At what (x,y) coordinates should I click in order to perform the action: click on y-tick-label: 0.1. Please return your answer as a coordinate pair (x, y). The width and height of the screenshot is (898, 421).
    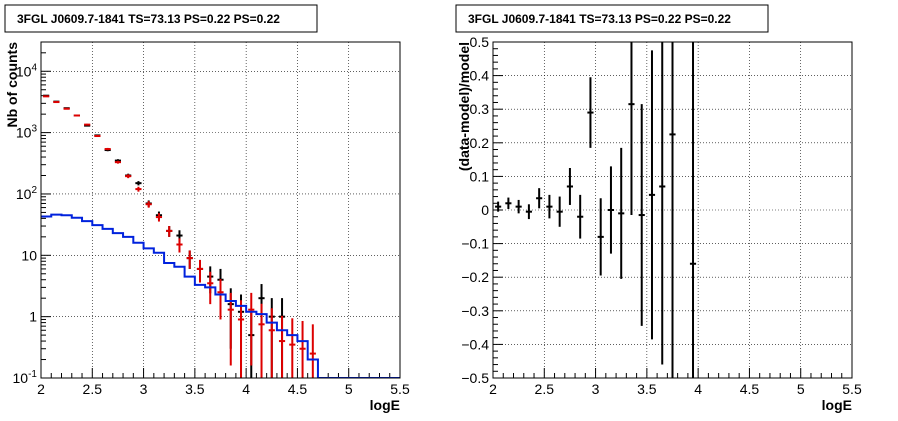
    Looking at the image, I should click on (480, 176).